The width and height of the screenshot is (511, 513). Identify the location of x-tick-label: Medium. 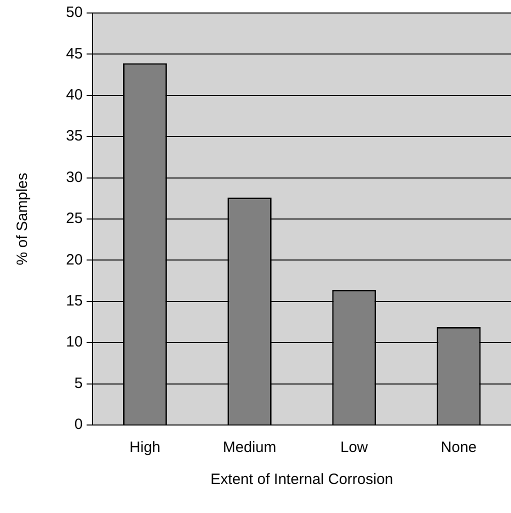
(249, 447).